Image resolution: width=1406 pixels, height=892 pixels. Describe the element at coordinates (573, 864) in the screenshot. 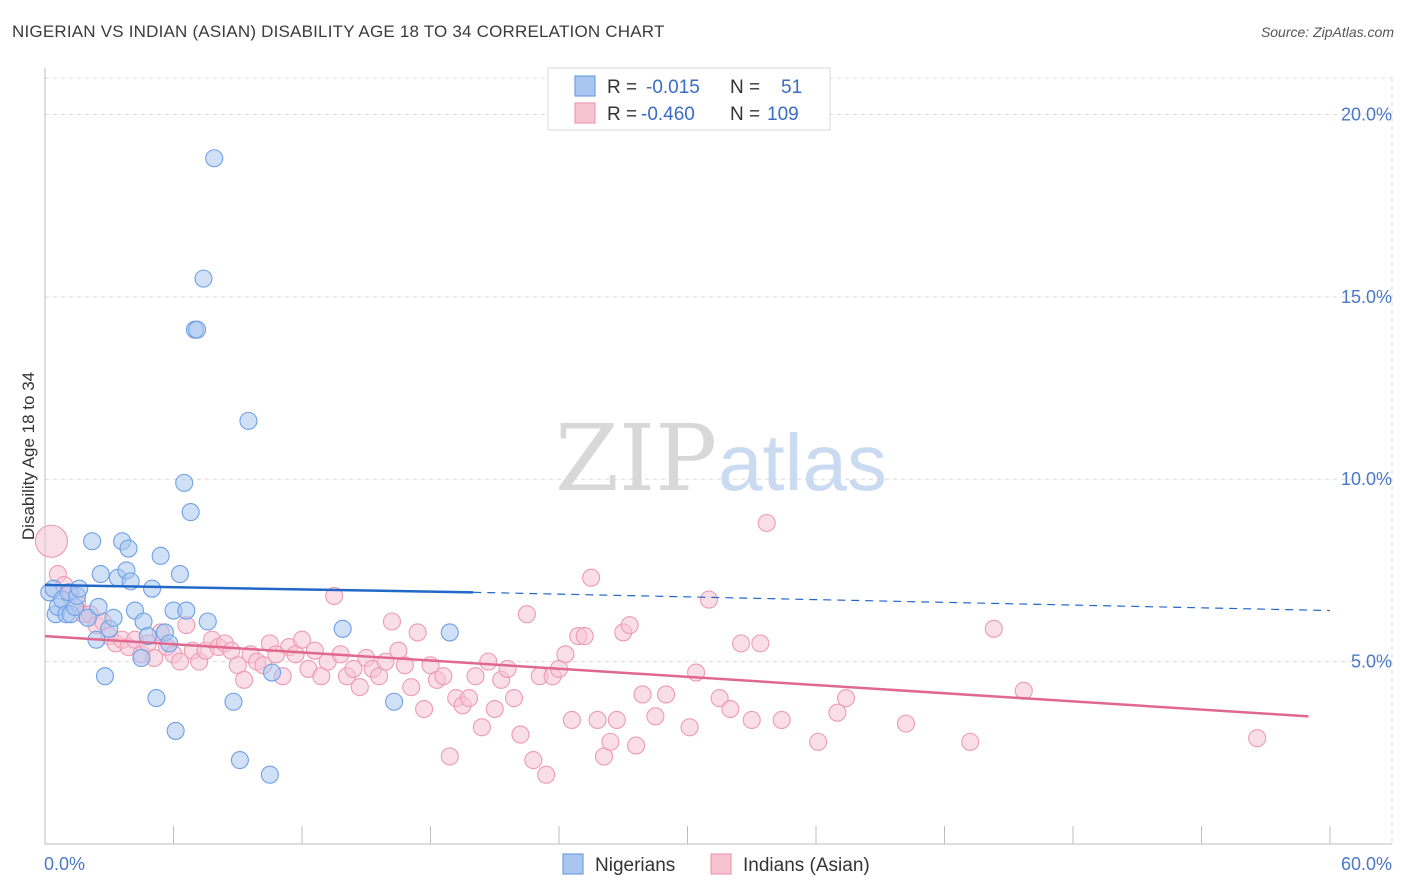

I see `series-swatch-nigerians` at that location.